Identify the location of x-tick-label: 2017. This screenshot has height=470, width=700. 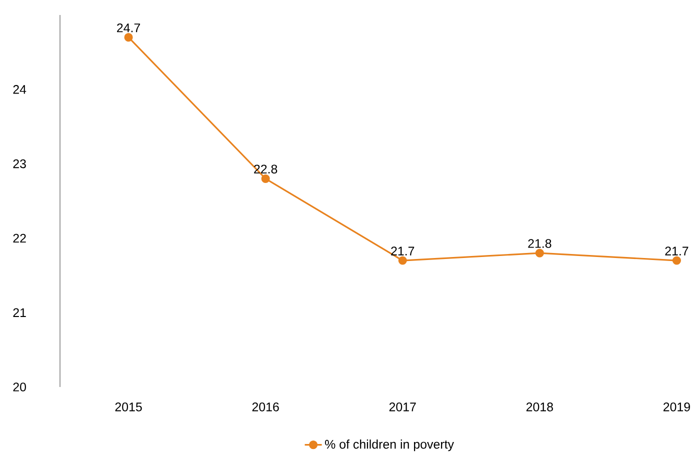
(402, 407).